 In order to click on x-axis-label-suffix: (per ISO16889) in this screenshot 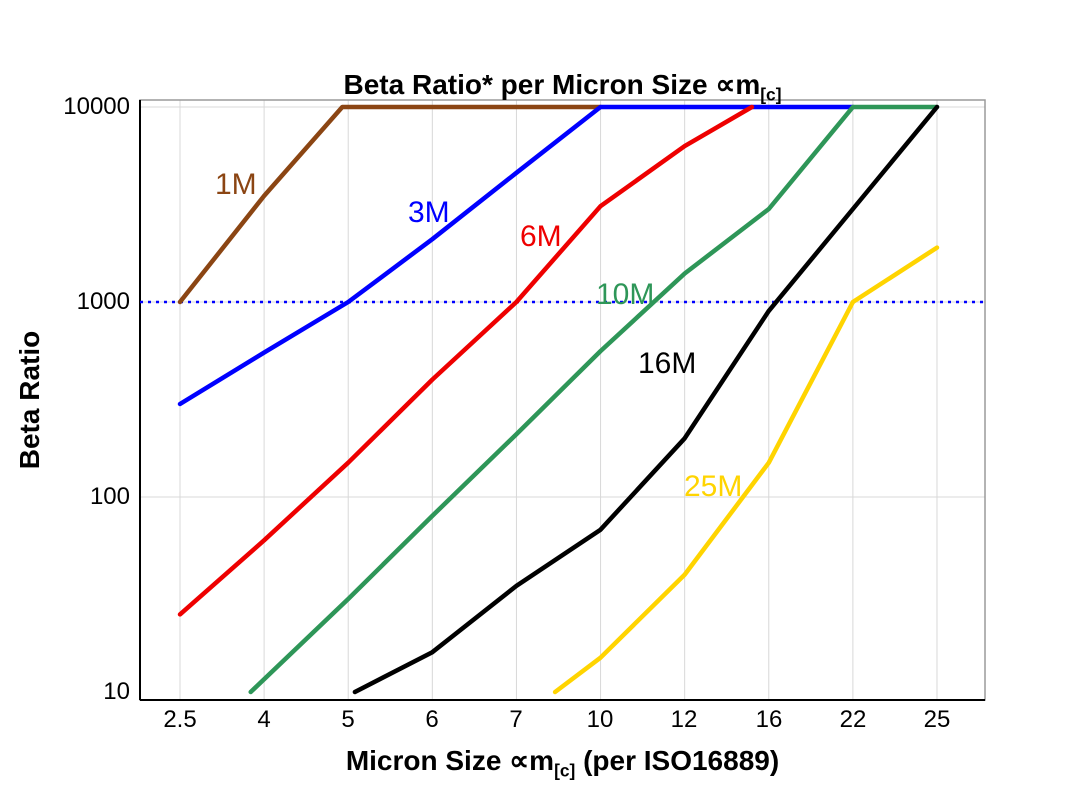, I will do `click(677, 760)`.